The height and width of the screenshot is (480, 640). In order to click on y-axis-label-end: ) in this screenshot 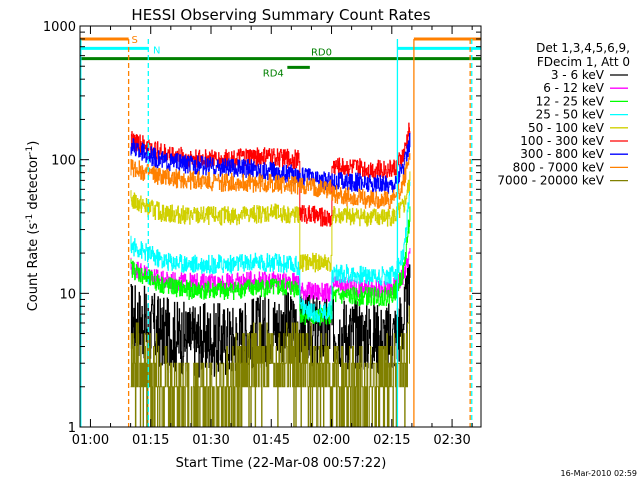, I will do `click(33, 143)`.